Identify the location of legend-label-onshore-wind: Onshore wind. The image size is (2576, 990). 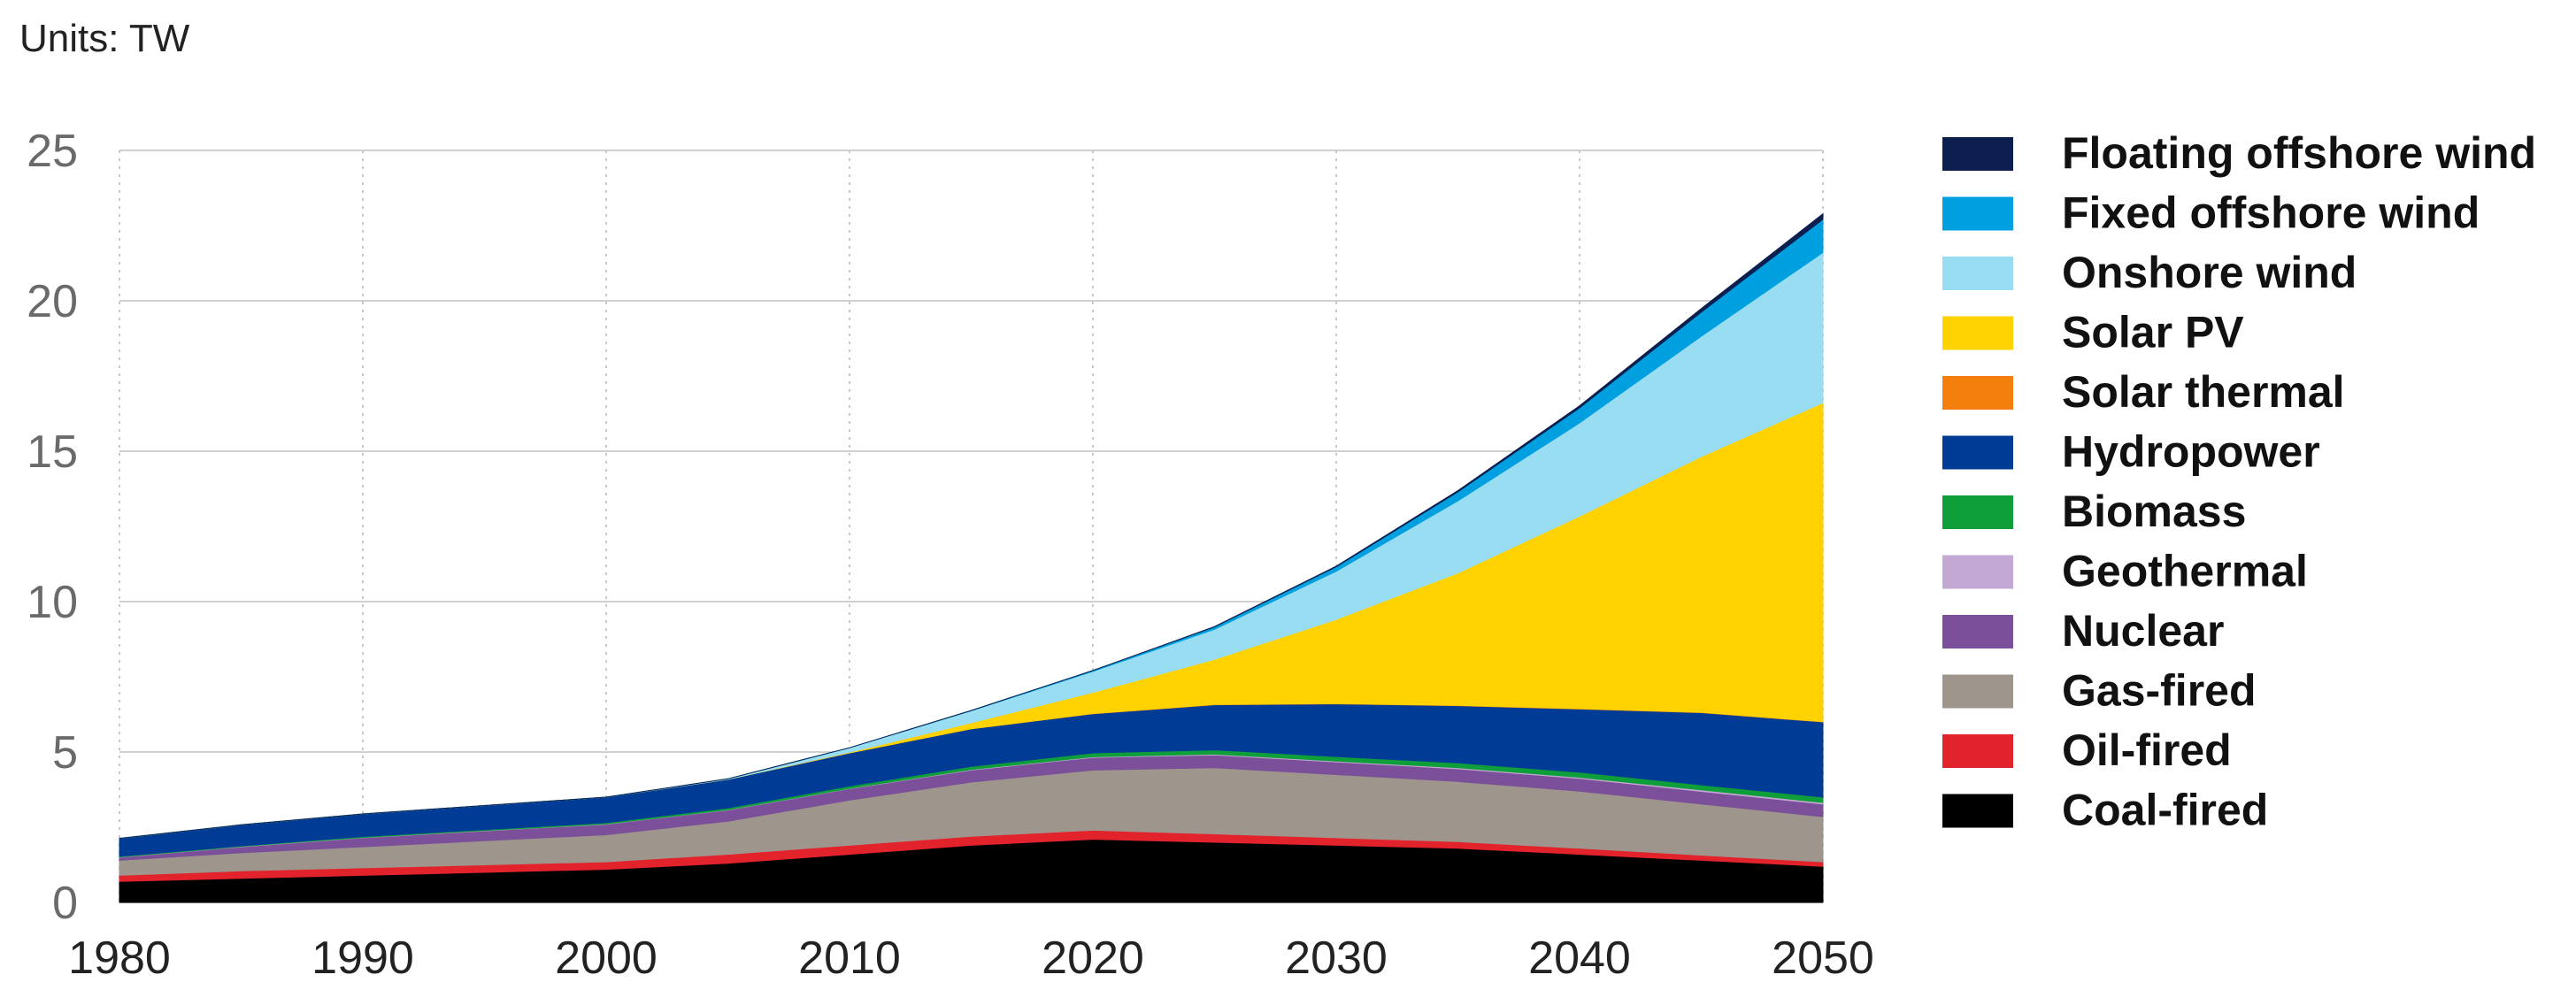
(2209, 272).